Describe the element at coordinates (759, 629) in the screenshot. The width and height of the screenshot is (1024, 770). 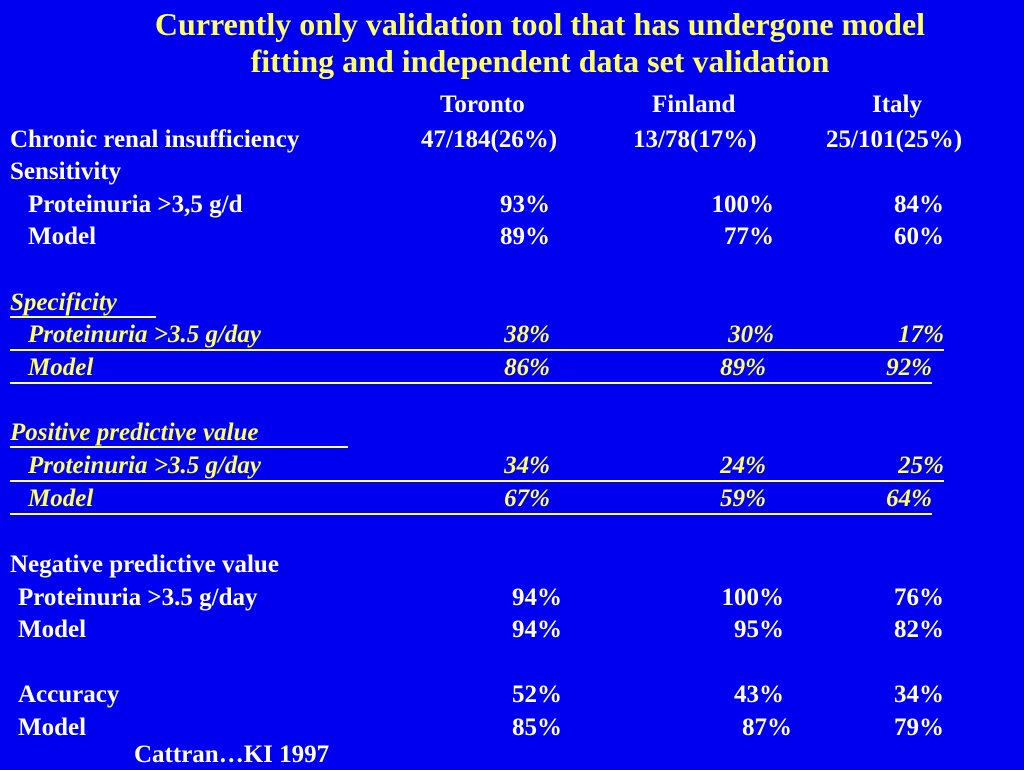
I see `npv-model-finland: 95%` at that location.